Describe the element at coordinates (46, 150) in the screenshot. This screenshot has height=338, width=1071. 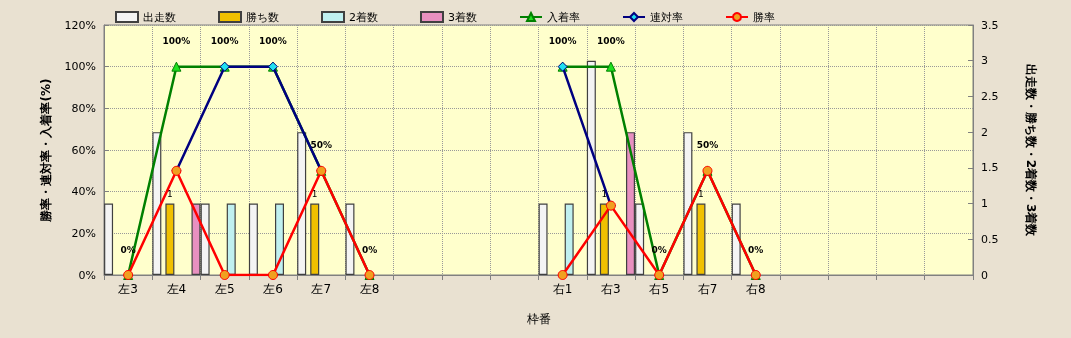
I see `y-axis-title: 勝率・連対率・入着率(%)` at that location.